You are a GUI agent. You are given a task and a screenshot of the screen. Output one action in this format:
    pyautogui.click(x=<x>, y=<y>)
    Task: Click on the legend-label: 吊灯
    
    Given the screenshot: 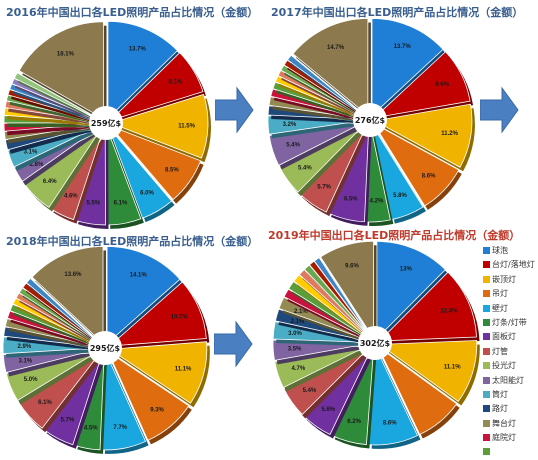 What is the action you would take?
    pyautogui.click(x=500, y=294)
    